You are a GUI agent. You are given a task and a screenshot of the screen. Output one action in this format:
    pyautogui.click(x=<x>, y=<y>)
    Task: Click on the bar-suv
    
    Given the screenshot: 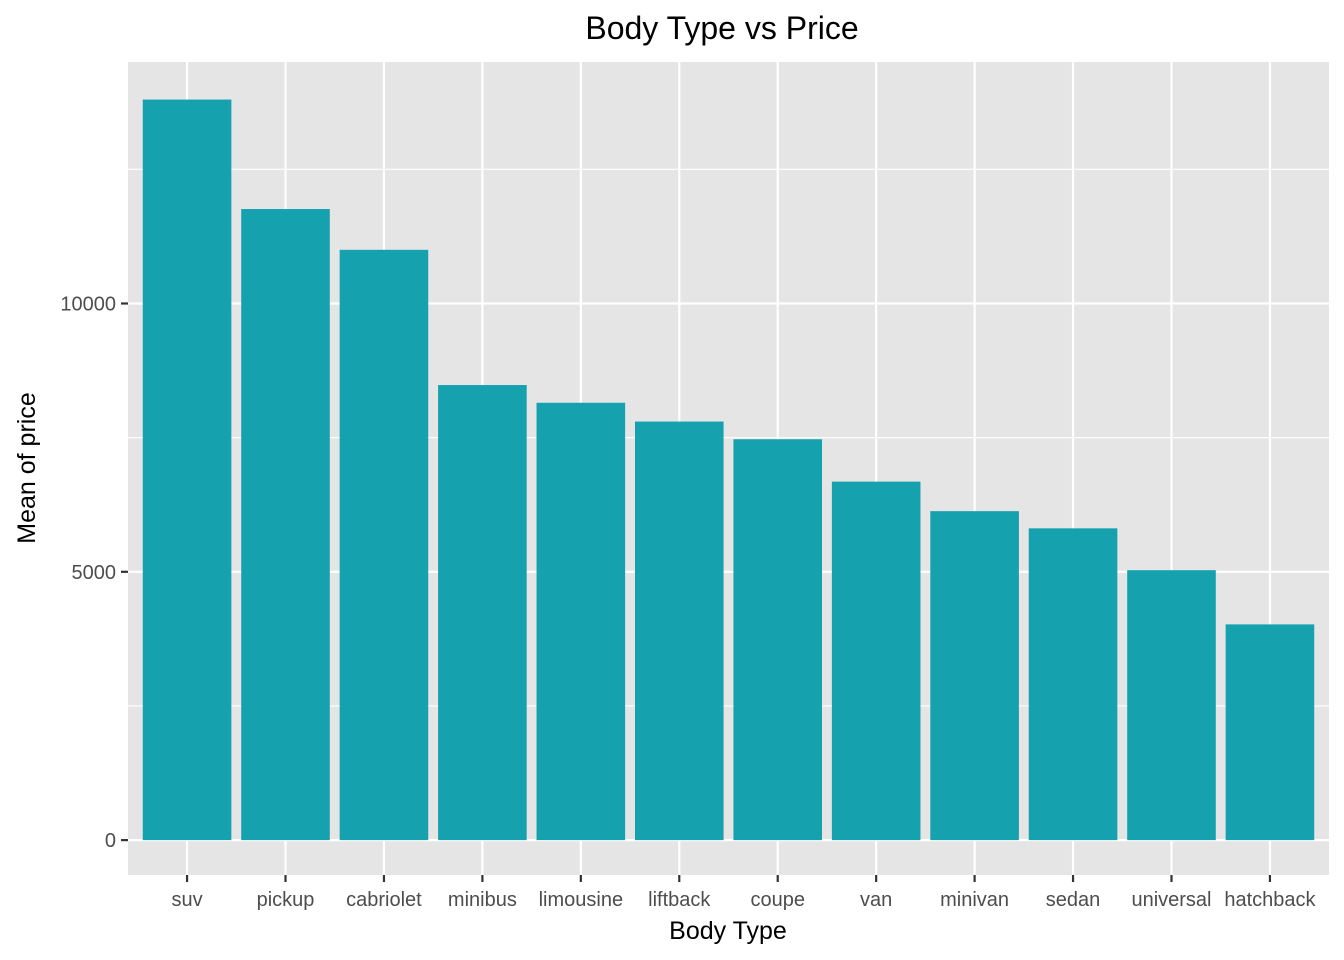 What is the action you would take?
    pyautogui.click(x=187, y=470)
    